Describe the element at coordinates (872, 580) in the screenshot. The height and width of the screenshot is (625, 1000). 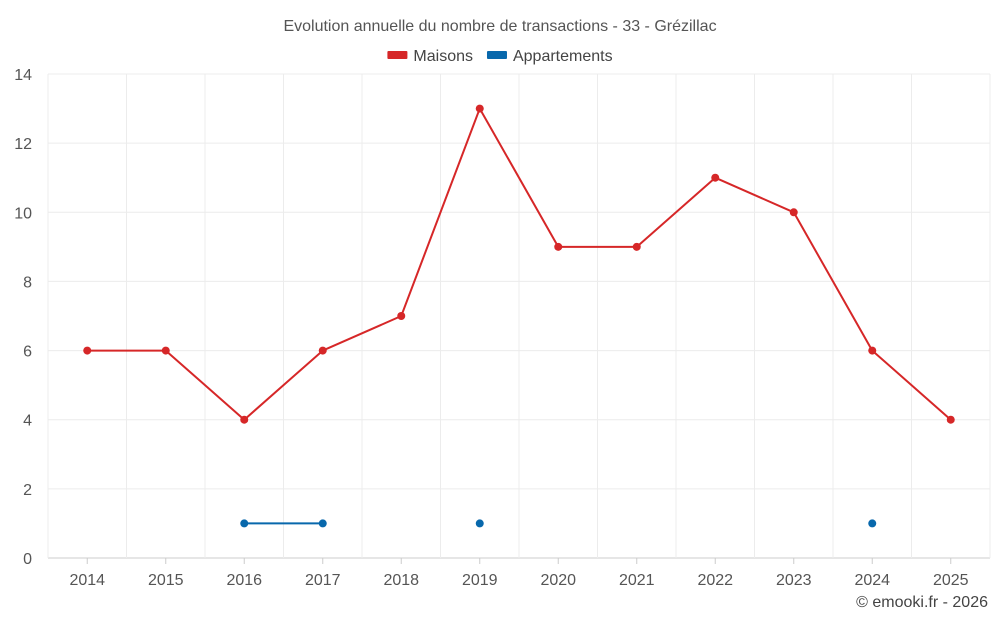
I see `x-tick-label: 2024` at that location.